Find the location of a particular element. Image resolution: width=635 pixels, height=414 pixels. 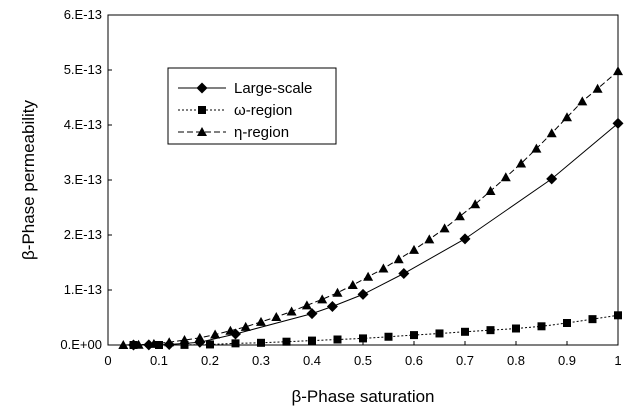

y-tick-label: 6.E-13 is located at coordinates (83, 14).